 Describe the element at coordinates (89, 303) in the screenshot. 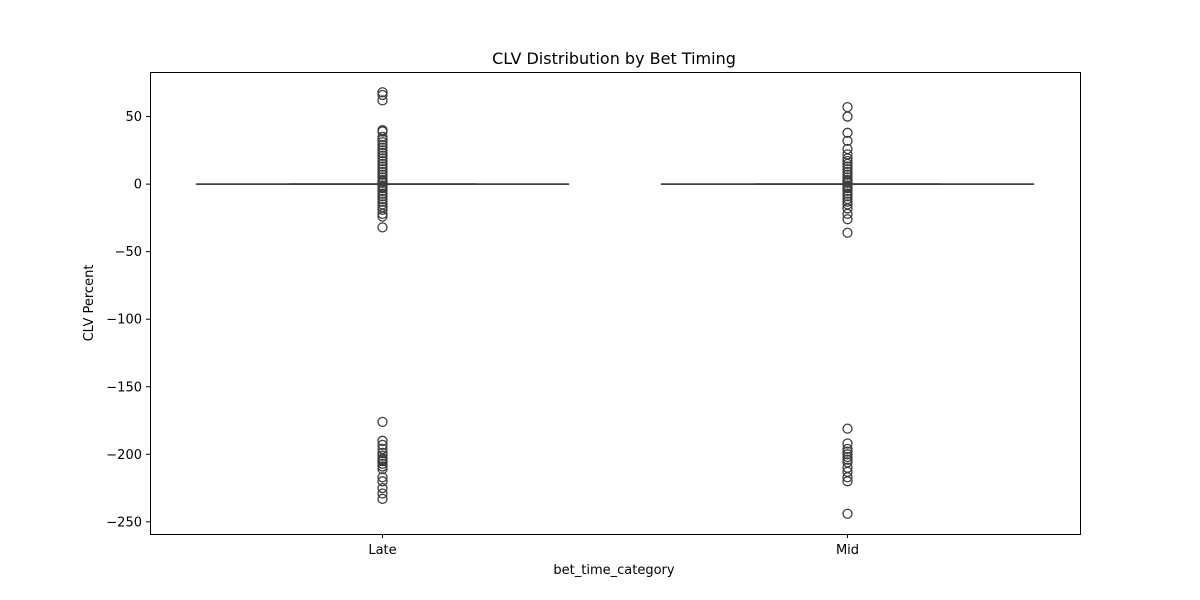

I see `y-axis-label: CLV Percent` at that location.